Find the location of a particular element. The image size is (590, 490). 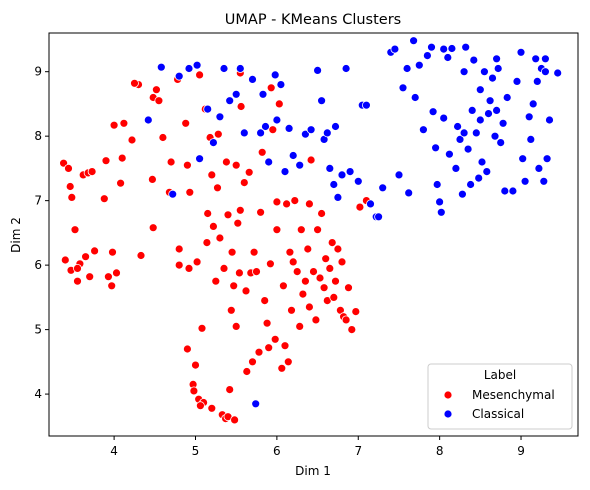

y-tick-label: 7 is located at coordinates (38, 201).